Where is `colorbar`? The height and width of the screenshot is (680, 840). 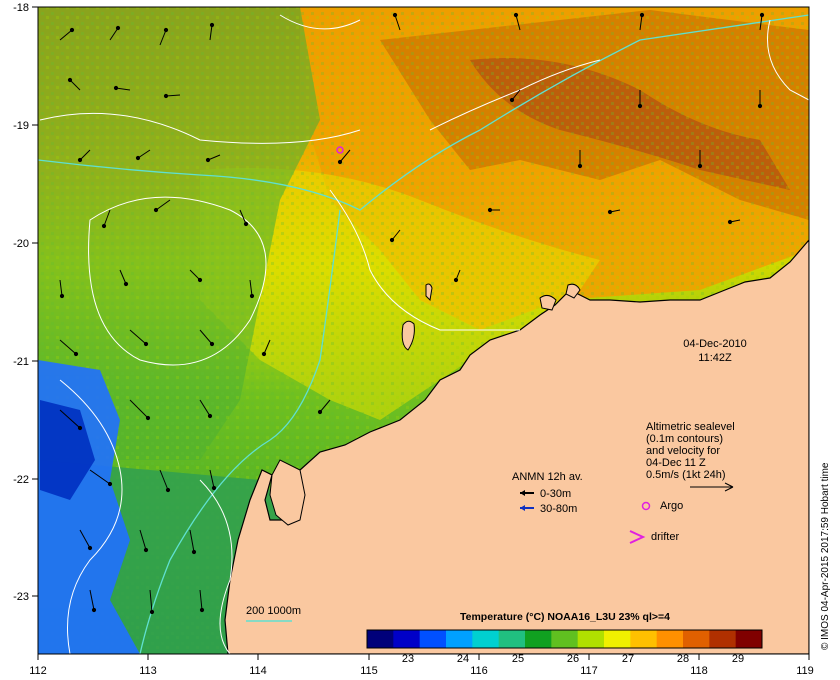 colorbar is located at coordinates (564, 639).